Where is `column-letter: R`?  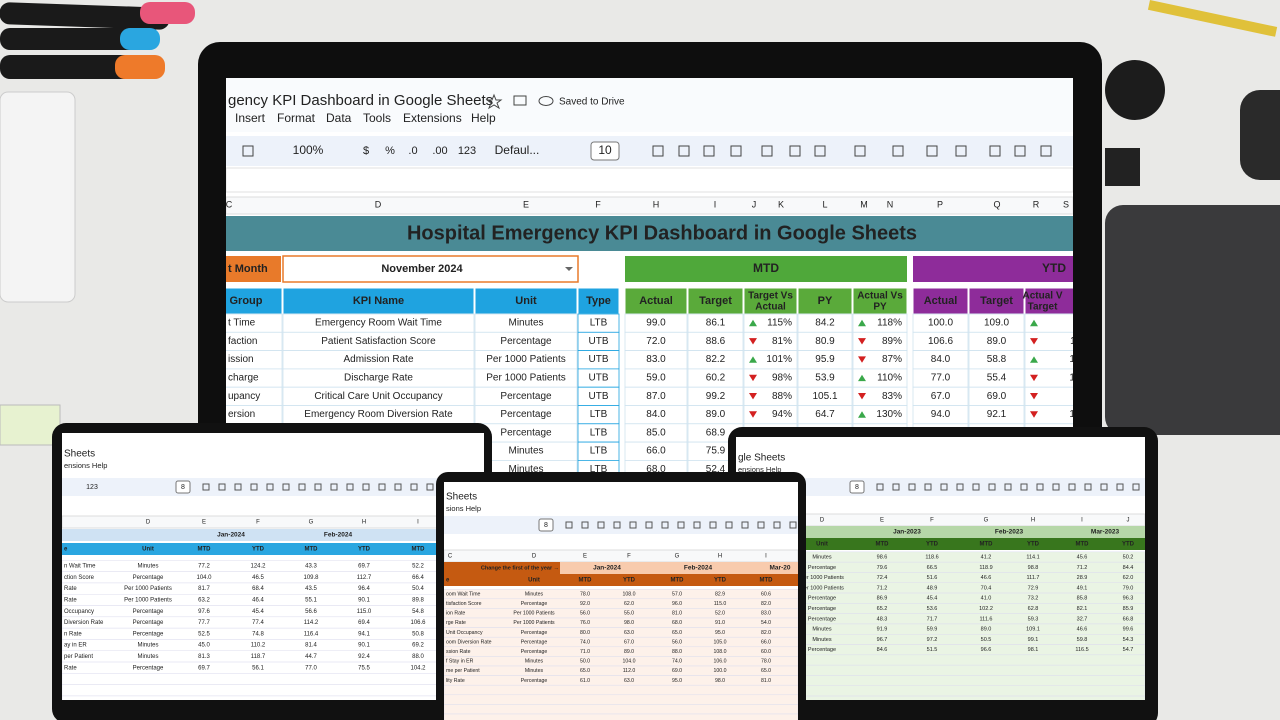 column-letter: R is located at coordinates (1036, 204).